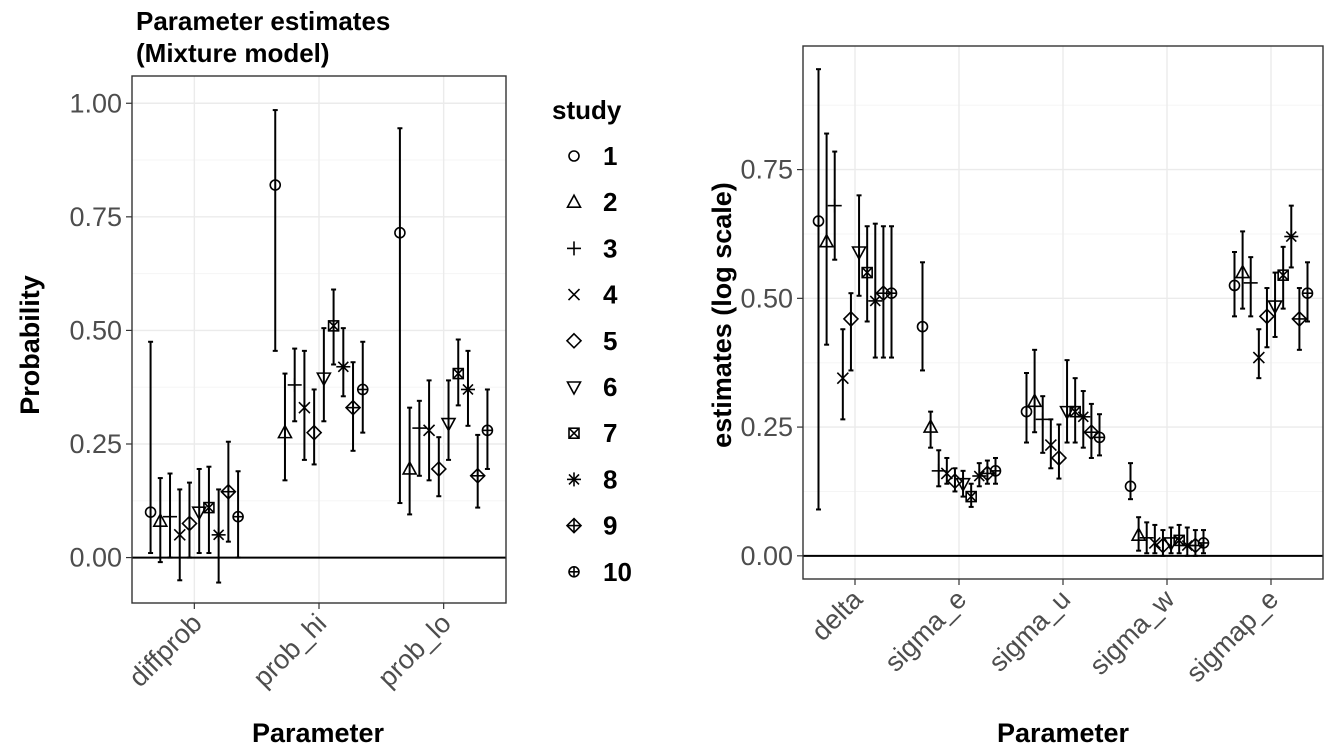  I want to click on point-study-3-sigmap_e, so click(1250, 282).